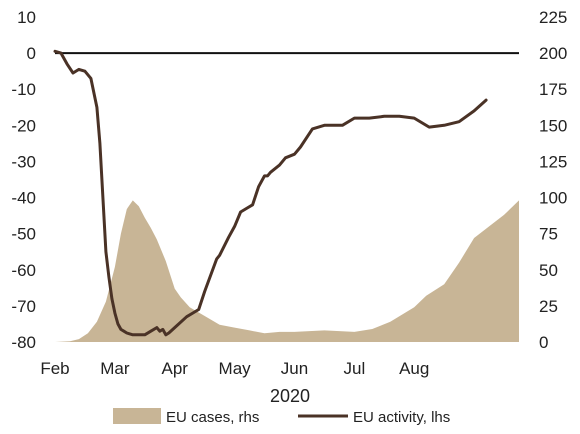 Image resolution: width=580 pixels, height=434 pixels. Describe the element at coordinates (23, 180) in the screenshot. I see `left-axis: 10 0 -10 -20 -30 -40 -50 -60 -70 -80` at that location.